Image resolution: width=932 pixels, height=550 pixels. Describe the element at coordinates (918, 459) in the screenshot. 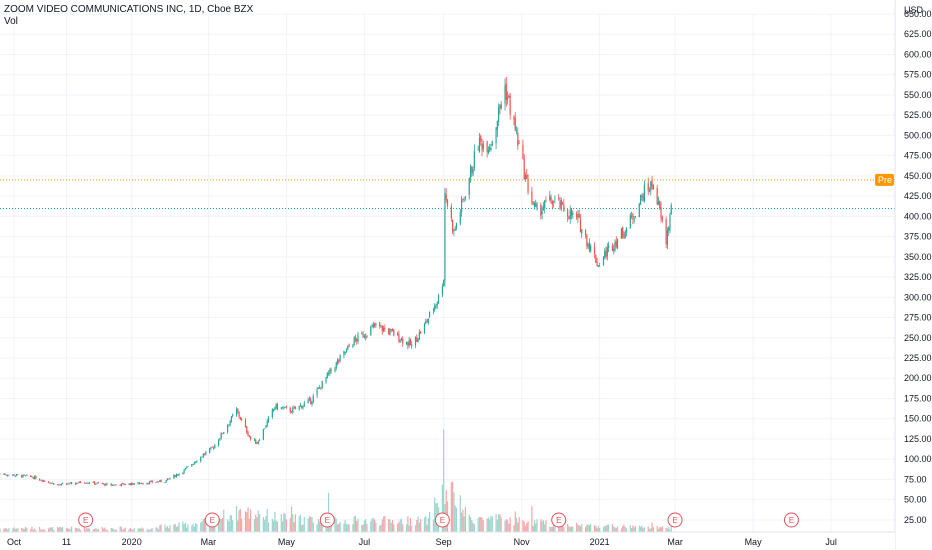

I see `price-tick-label: 100.00` at that location.